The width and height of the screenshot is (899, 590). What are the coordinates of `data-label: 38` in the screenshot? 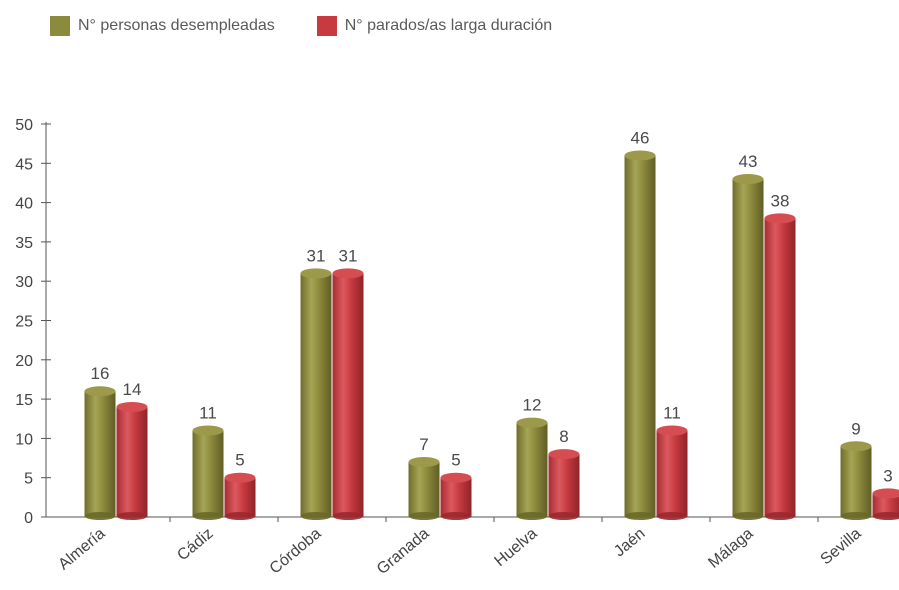 It's located at (780, 200).